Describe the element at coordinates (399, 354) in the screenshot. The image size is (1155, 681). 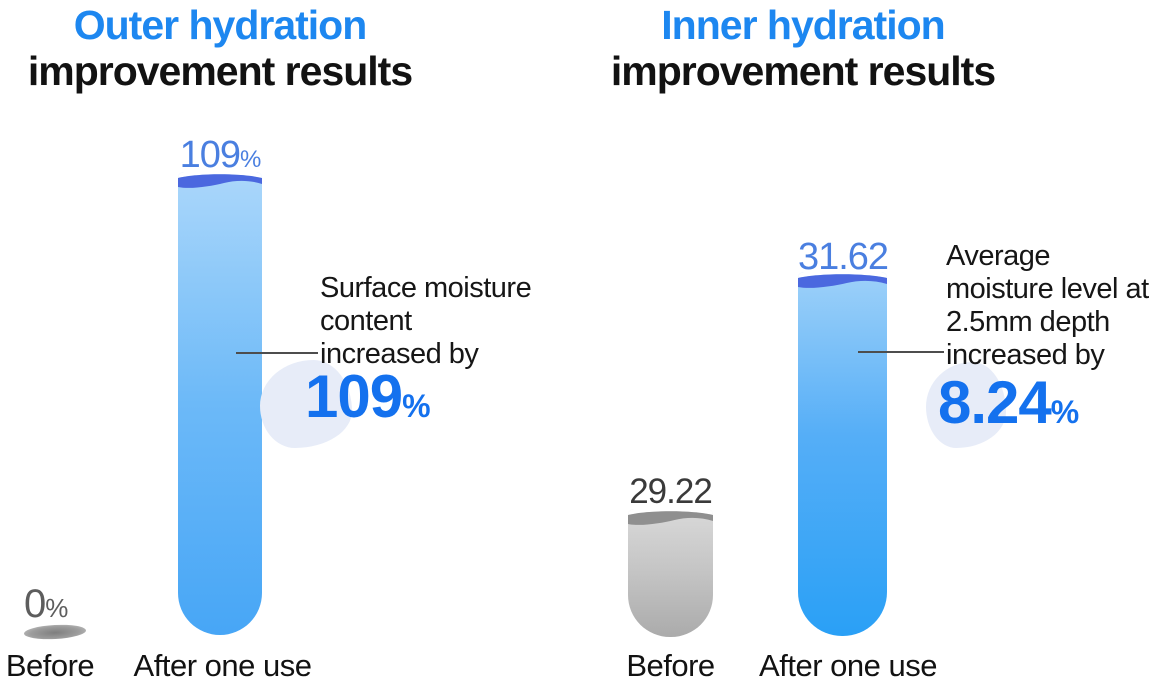
I see `outer-annotation-line3: increased by` at that location.